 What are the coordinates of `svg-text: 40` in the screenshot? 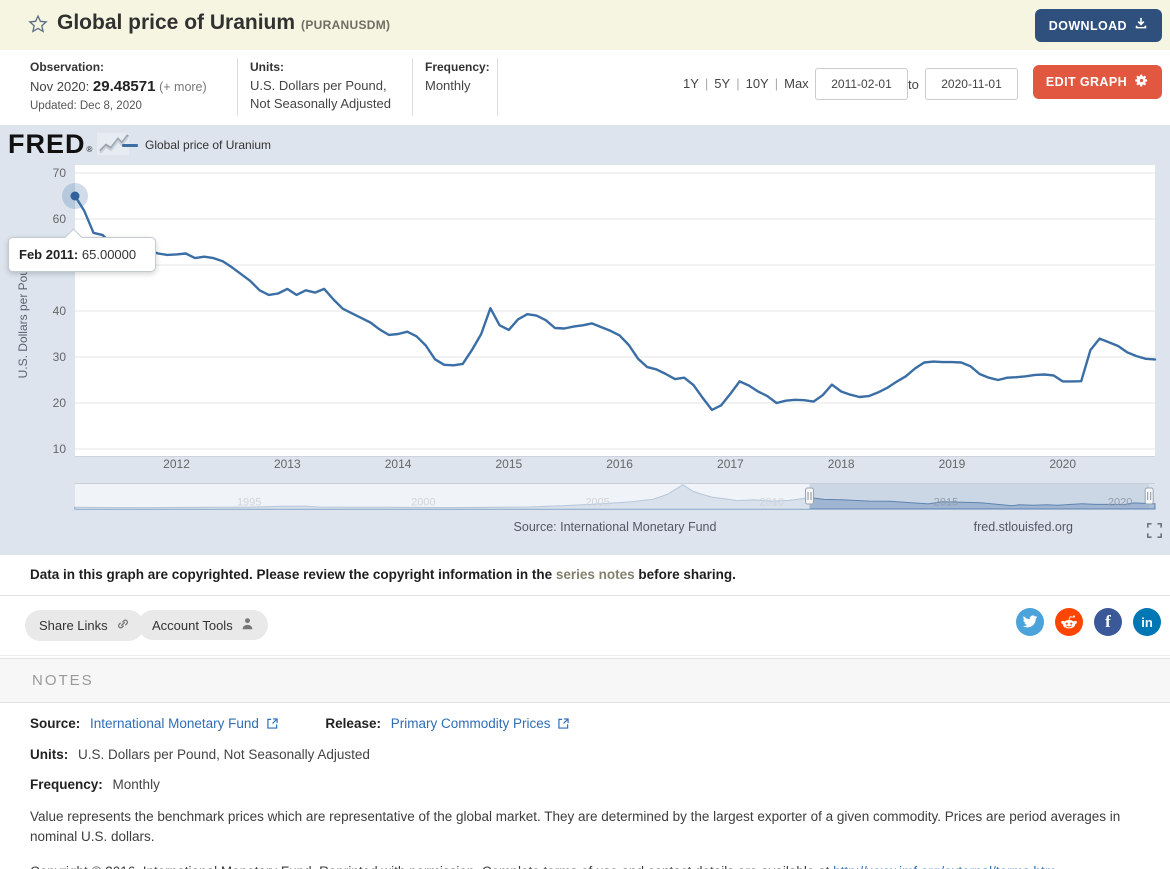 It's located at (60, 311).